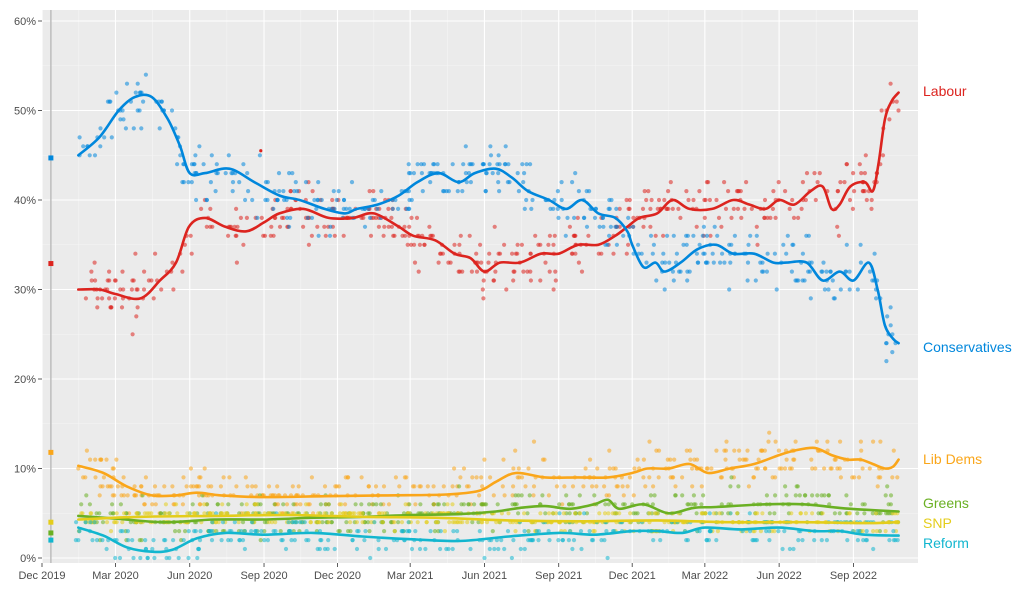 This screenshot has width=1023, height=597. Describe the element at coordinates (25, 291) in the screenshot. I see `y-tick-label: 30%` at that location.